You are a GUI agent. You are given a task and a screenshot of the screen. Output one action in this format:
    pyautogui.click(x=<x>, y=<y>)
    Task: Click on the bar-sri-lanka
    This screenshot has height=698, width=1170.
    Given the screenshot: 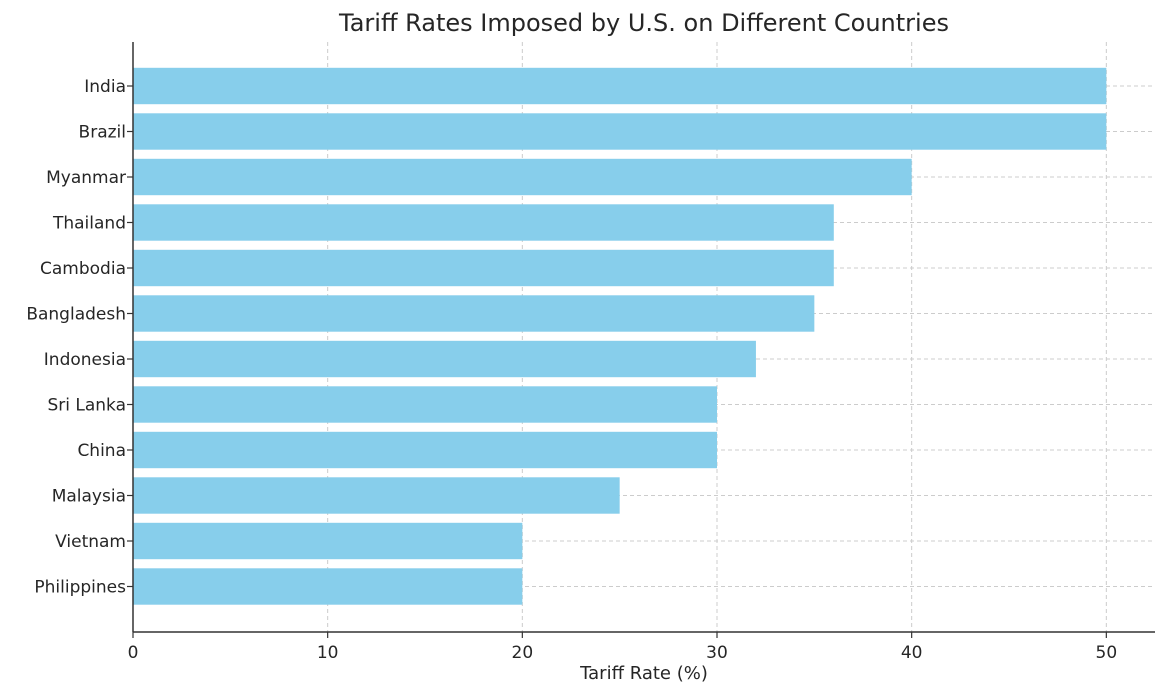 What is the action you would take?
    pyautogui.click(x=425, y=404)
    